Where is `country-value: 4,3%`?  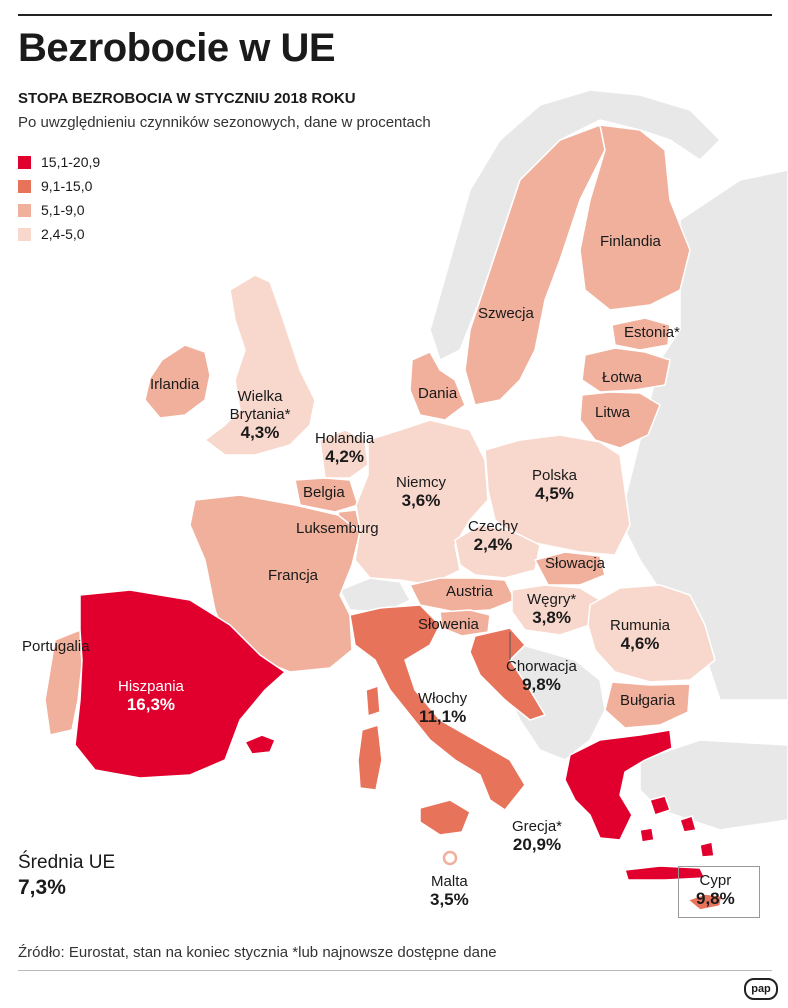
country-value: 4,3% is located at coordinates (260, 432).